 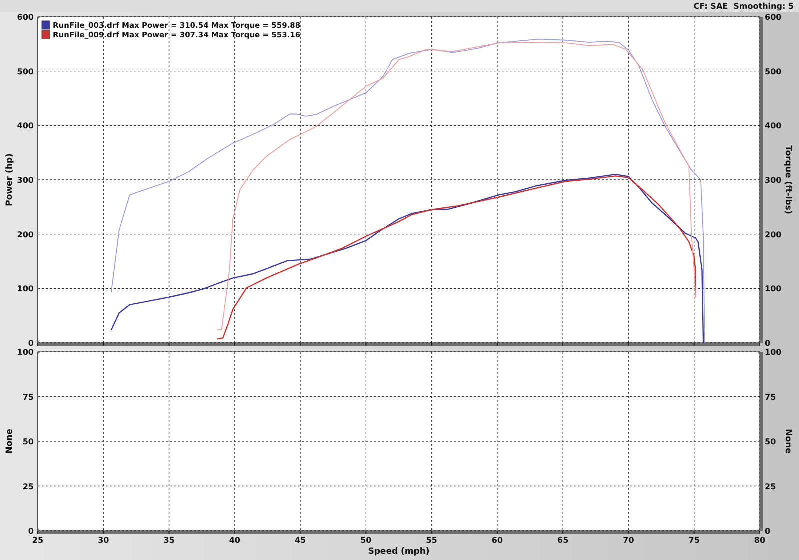 What do you see at coordinates (10, 180) in the screenshot?
I see `y-axis-title: Power (hp)` at bounding box center [10, 180].